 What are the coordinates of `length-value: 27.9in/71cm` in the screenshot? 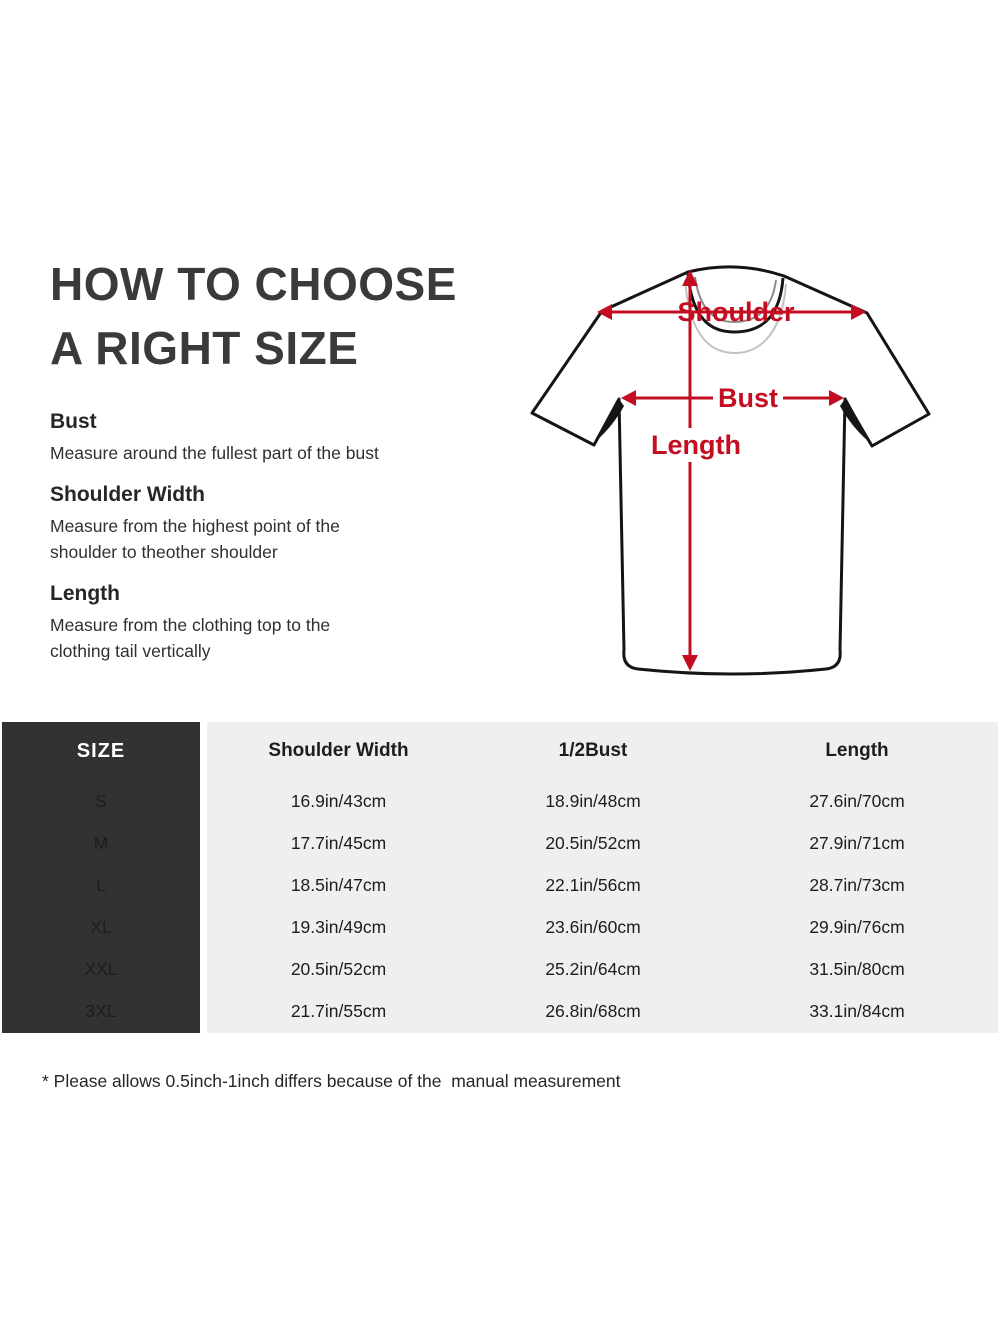 It's located at (857, 842).